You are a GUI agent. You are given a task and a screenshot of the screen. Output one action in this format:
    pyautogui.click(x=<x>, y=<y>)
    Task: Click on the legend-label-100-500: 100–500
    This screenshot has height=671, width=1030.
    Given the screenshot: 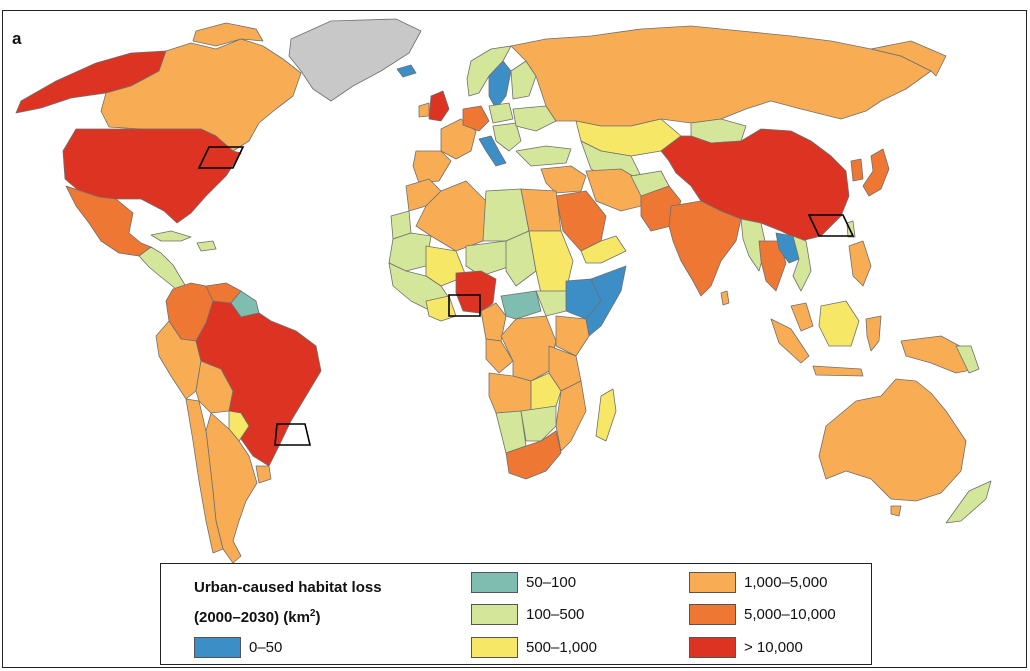 What is the action you would take?
    pyautogui.click(x=555, y=614)
    